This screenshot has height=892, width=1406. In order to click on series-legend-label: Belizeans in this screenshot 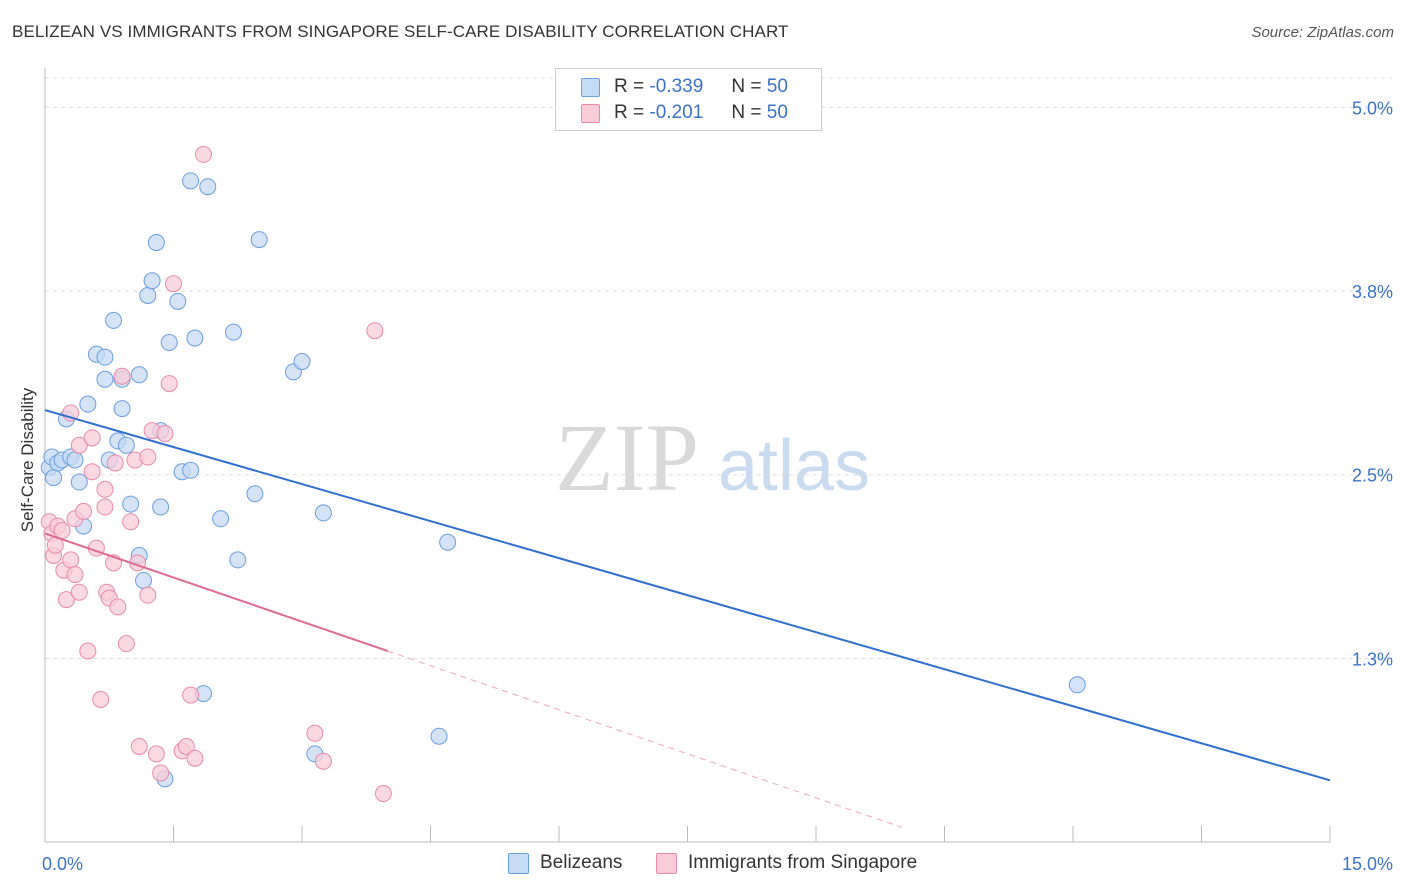, I will do `click(581, 862)`.